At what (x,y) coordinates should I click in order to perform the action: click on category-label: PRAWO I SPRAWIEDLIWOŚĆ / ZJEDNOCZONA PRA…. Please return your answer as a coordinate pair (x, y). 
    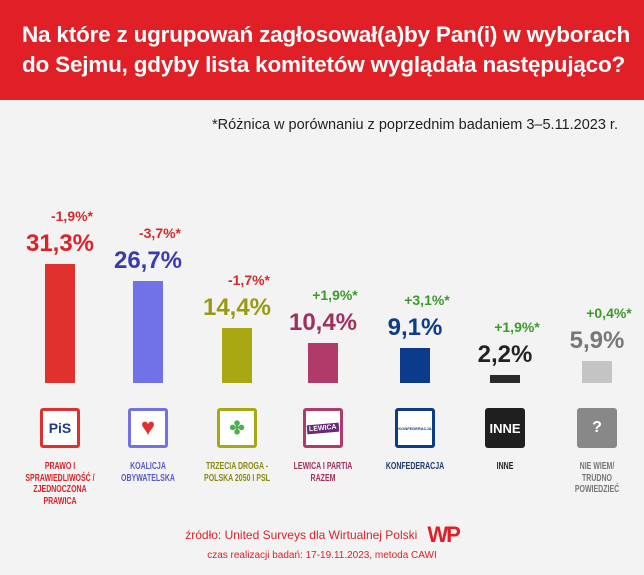
    Looking at the image, I should click on (60, 484).